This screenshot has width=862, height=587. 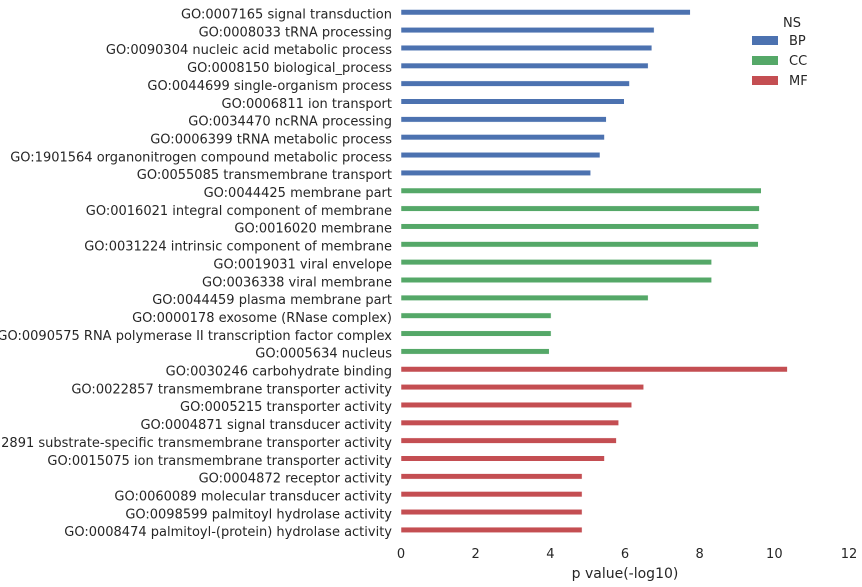 What do you see at coordinates (289, 68) in the screenshot?
I see `term-label: GO:0008150 biological_process` at bounding box center [289, 68].